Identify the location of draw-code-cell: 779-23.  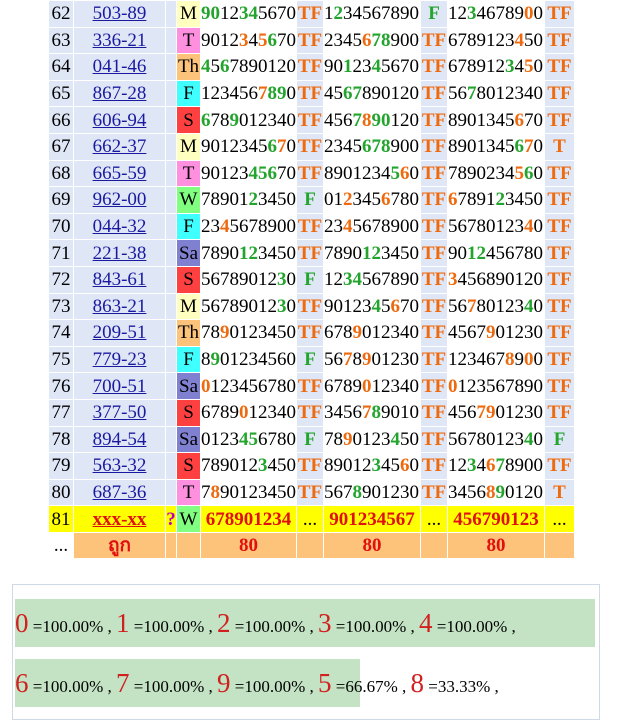
(119, 359).